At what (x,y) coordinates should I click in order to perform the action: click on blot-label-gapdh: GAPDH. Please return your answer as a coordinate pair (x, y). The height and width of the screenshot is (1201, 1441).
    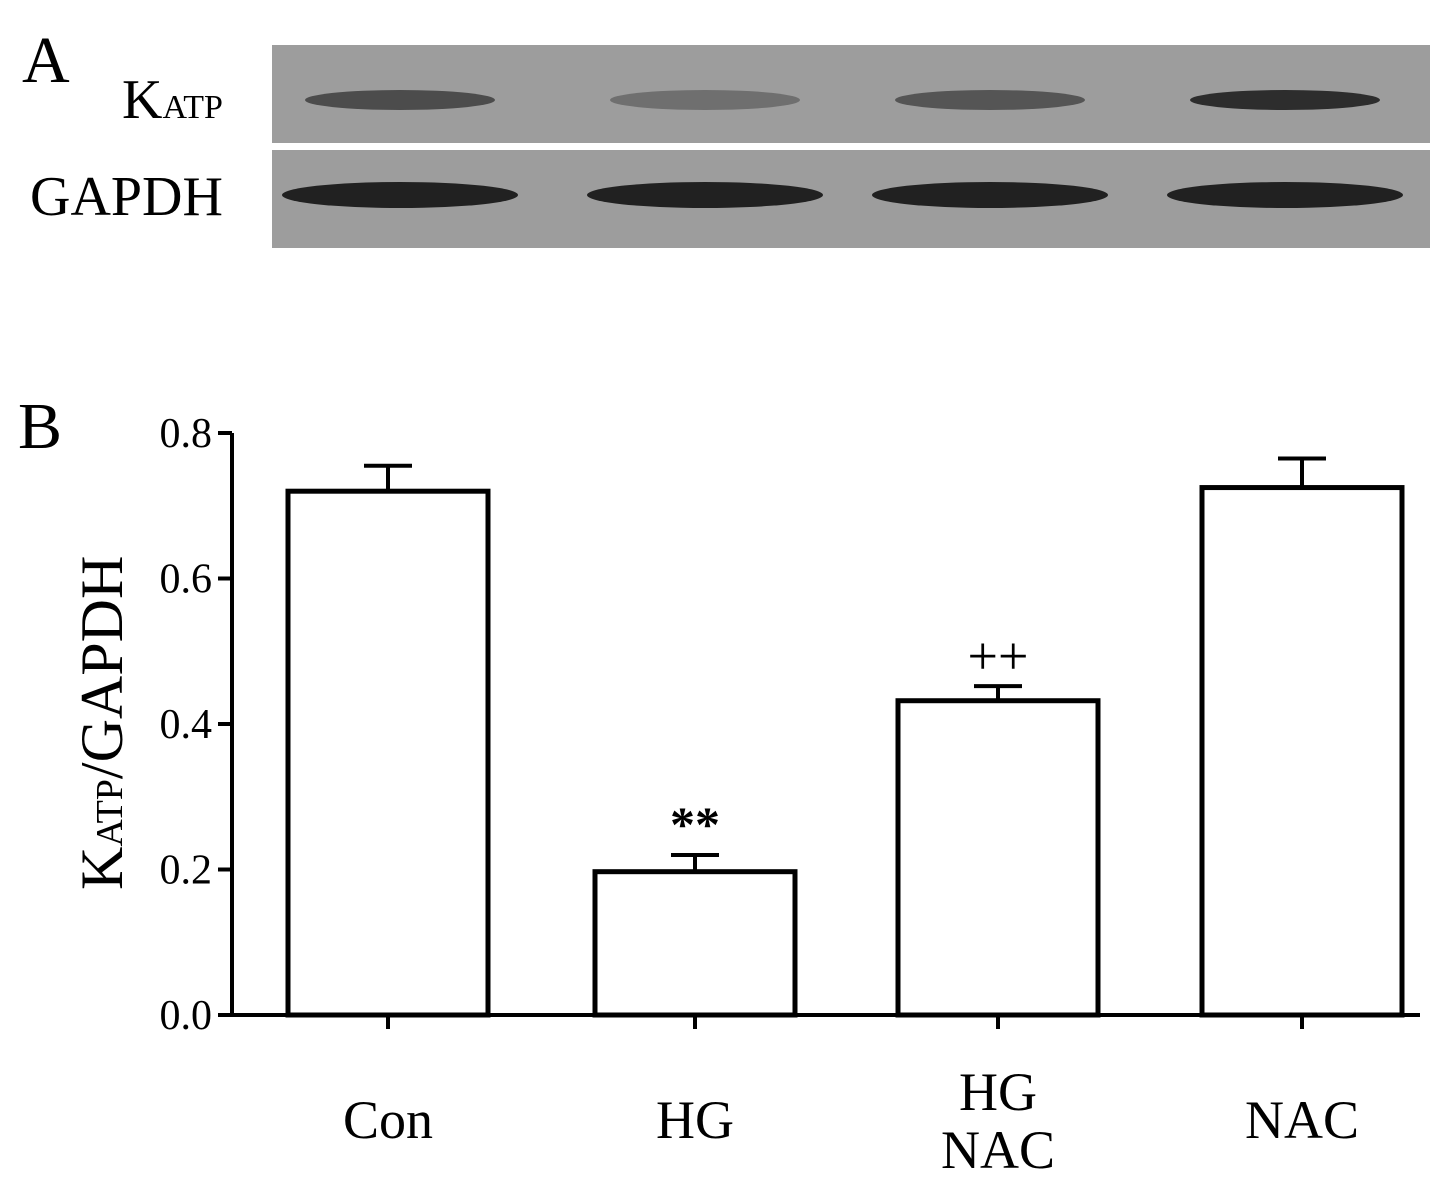
    Looking at the image, I should click on (126, 197).